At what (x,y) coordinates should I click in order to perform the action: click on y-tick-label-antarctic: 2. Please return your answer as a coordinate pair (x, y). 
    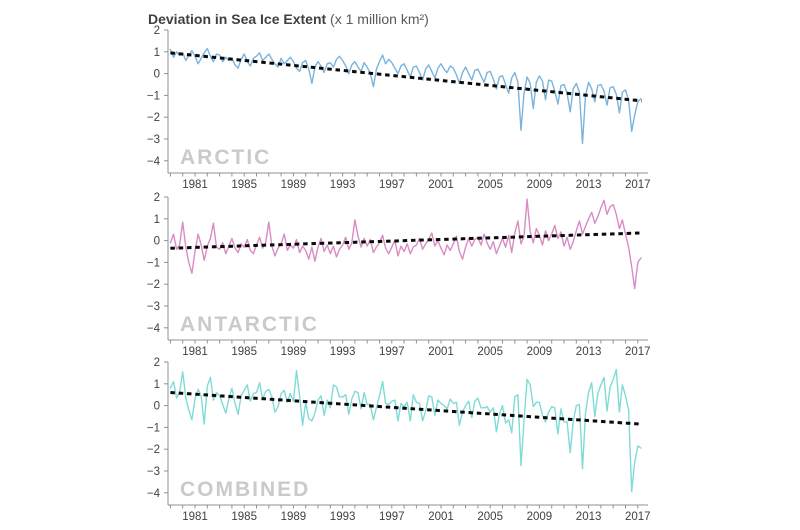
    Looking at the image, I should click on (157, 198).